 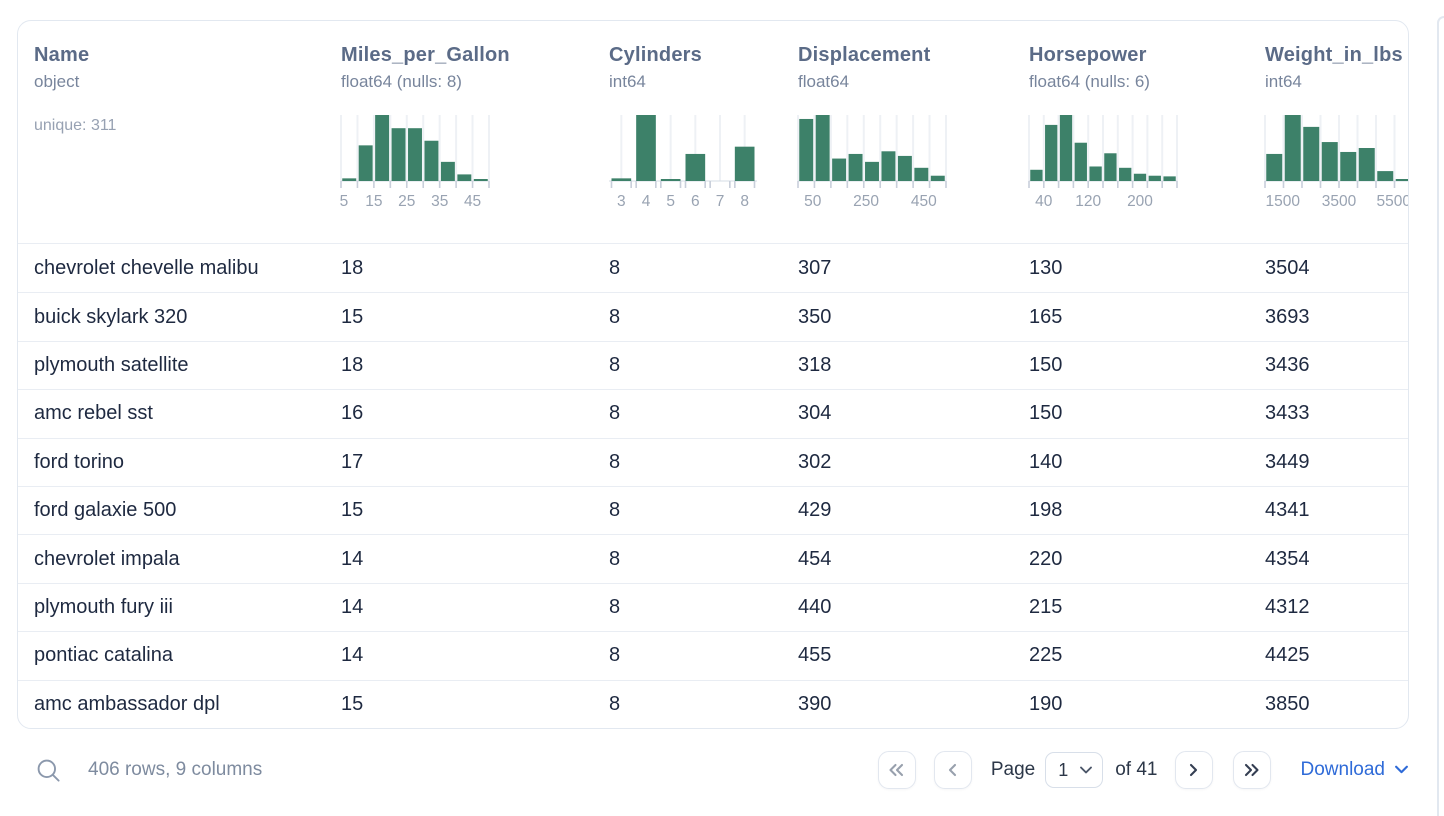 What do you see at coordinates (713, 655) in the screenshot?
I see `table-row: pontiac catalina 14 8 455 225 4425` at bounding box center [713, 655].